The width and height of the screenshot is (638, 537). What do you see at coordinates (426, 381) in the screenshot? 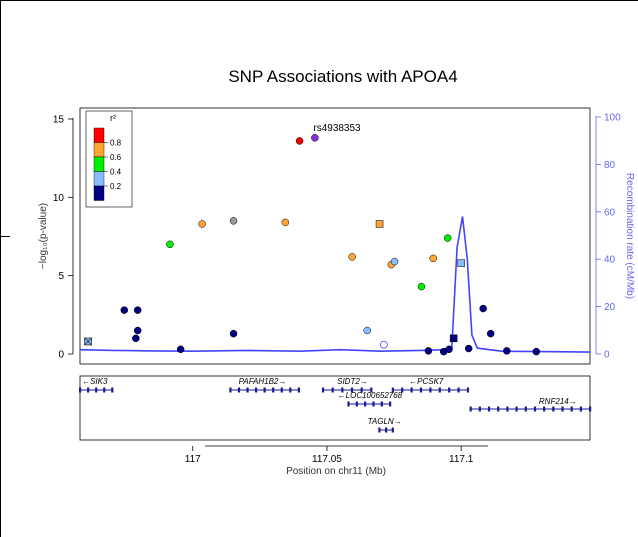
I see `gene-label: ←PCSK7` at bounding box center [426, 381].